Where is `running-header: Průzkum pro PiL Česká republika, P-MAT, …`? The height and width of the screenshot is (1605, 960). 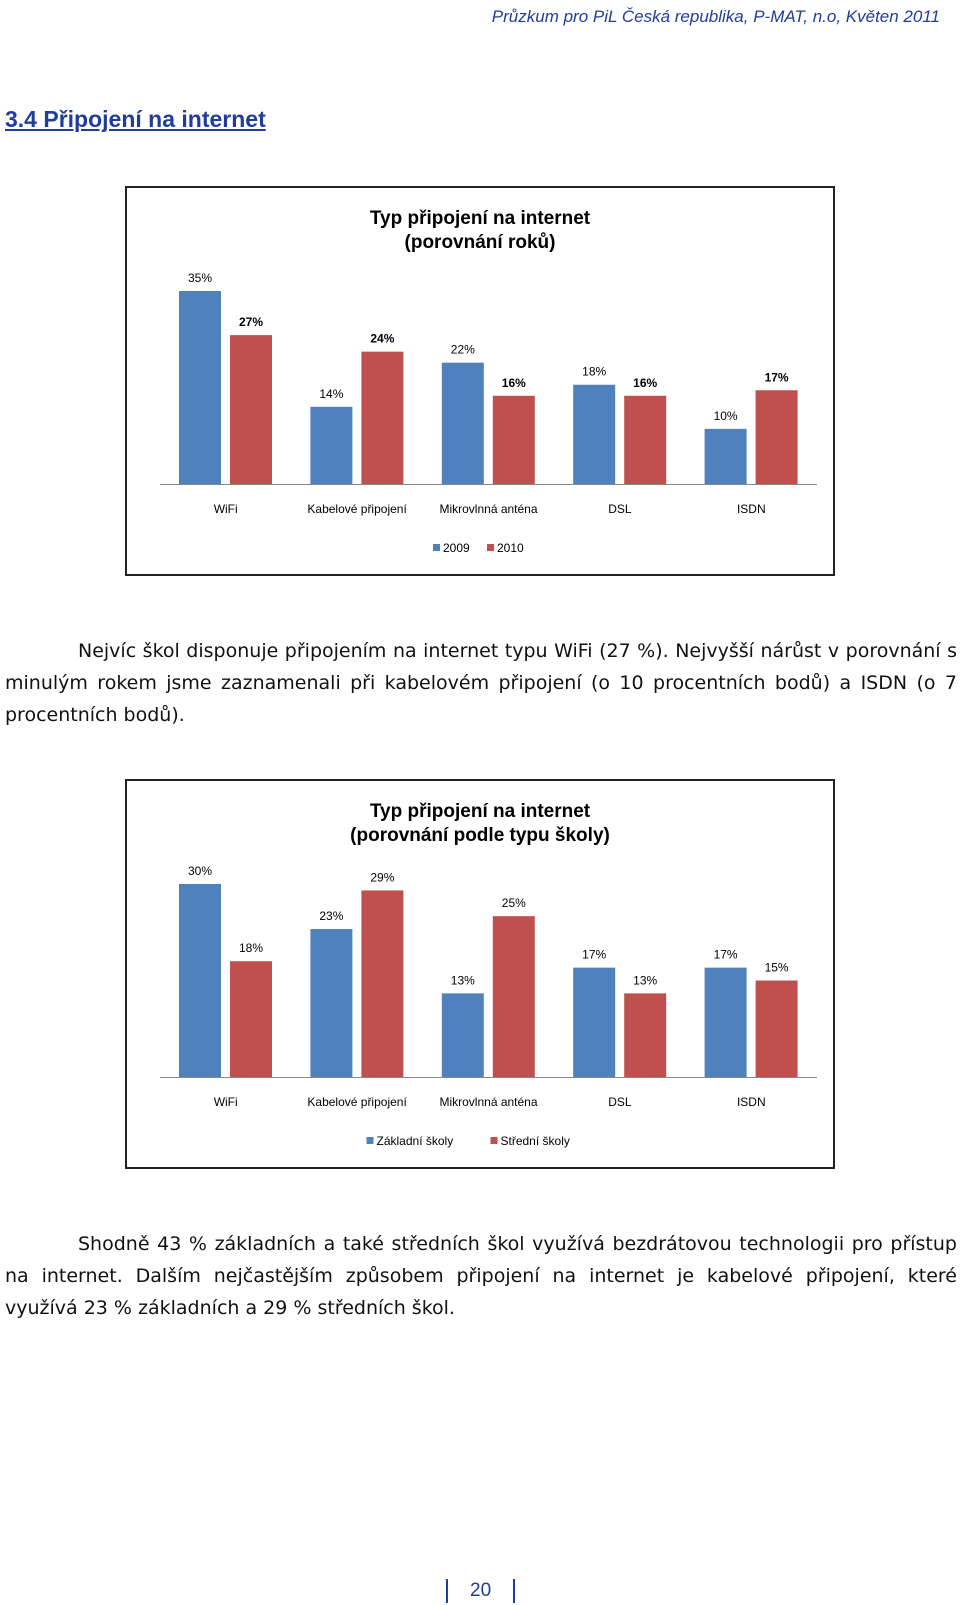 running-header: Průzkum pro PiL Česká republika, P-MAT, … is located at coordinates (715, 16).